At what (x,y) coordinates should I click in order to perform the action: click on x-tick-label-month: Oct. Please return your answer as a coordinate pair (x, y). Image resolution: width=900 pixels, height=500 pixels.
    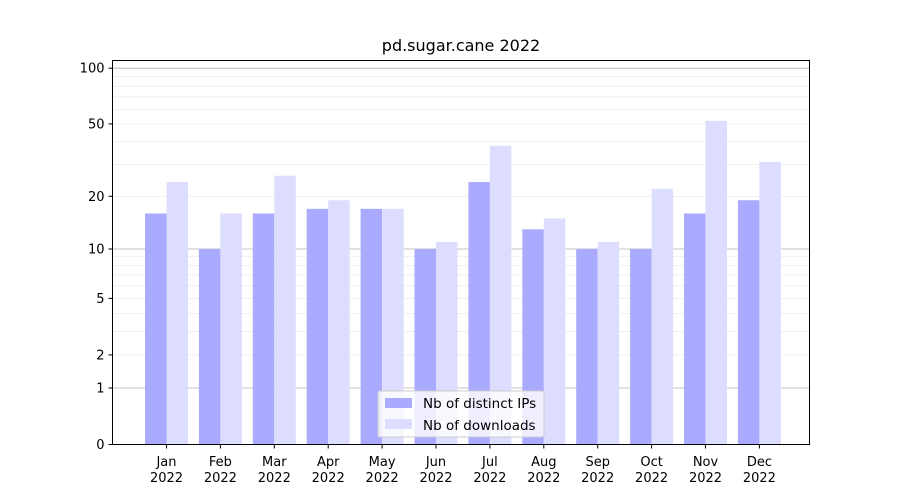
    Looking at the image, I should click on (651, 462).